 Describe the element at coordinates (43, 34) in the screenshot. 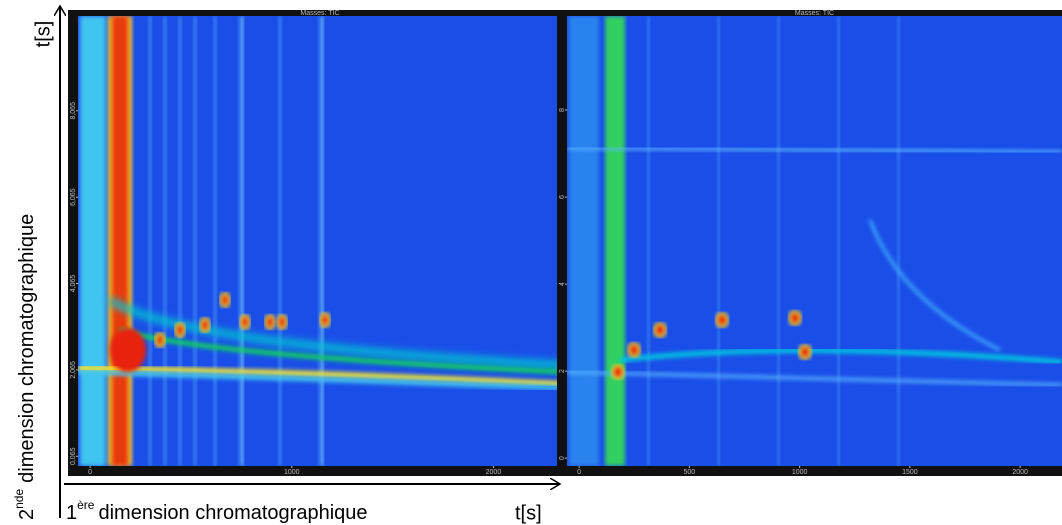

I see `y-unit: t[s]` at that location.